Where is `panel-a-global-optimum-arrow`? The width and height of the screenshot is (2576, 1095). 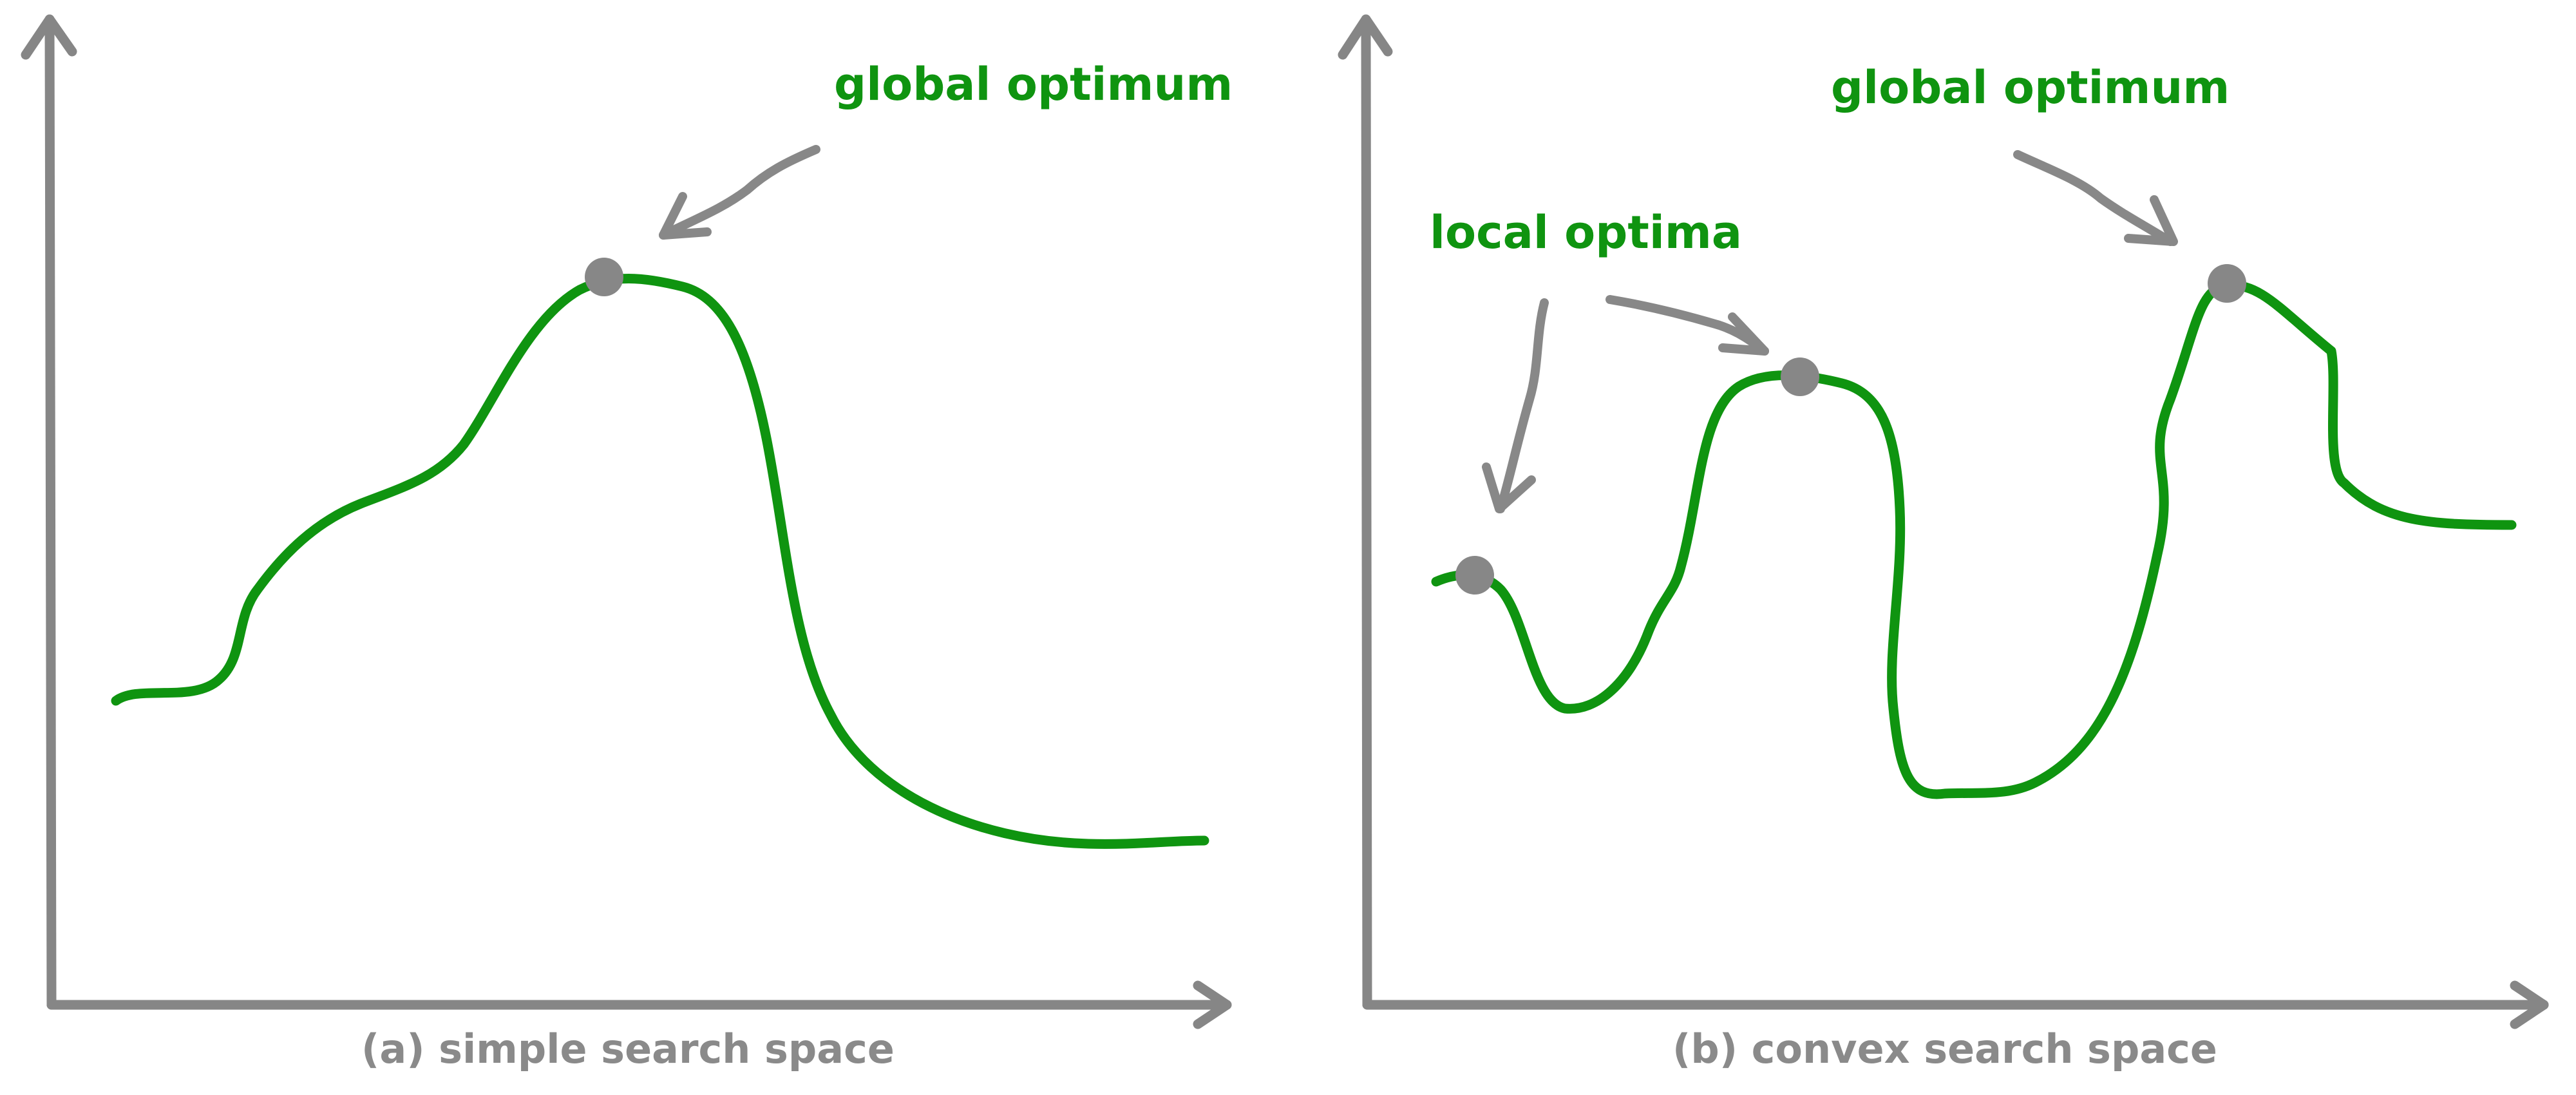
panel-a-global-optimum-arrow is located at coordinates (740, 192).